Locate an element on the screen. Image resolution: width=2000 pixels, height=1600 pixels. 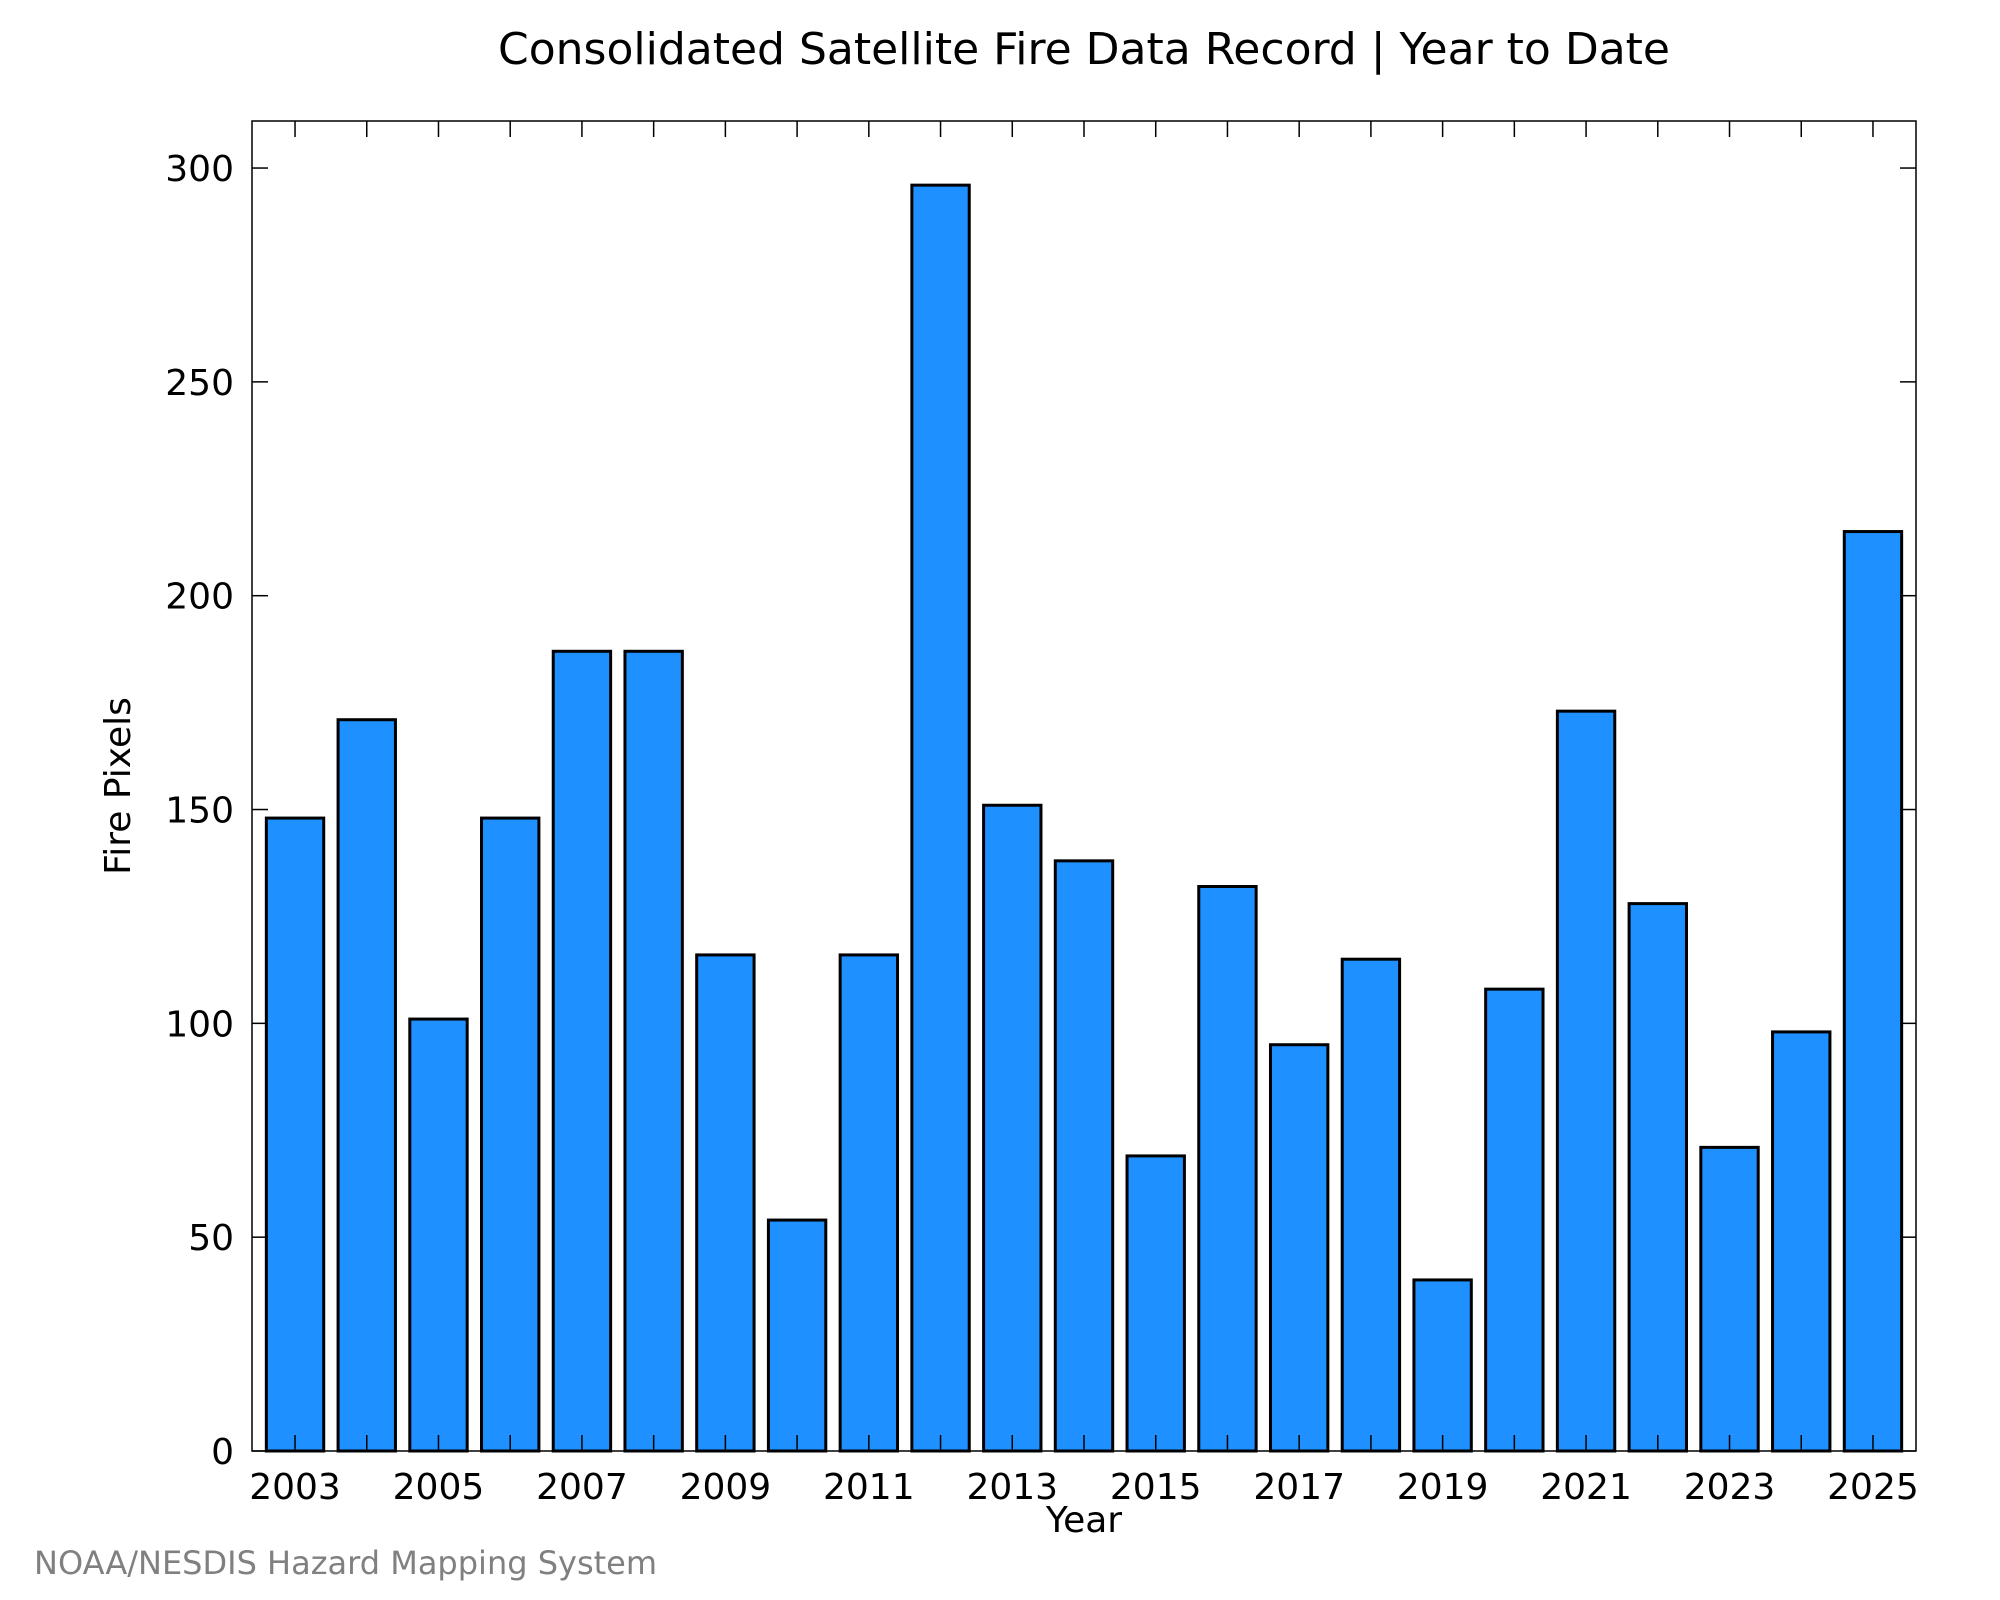
bar-2025 is located at coordinates (1873, 991).